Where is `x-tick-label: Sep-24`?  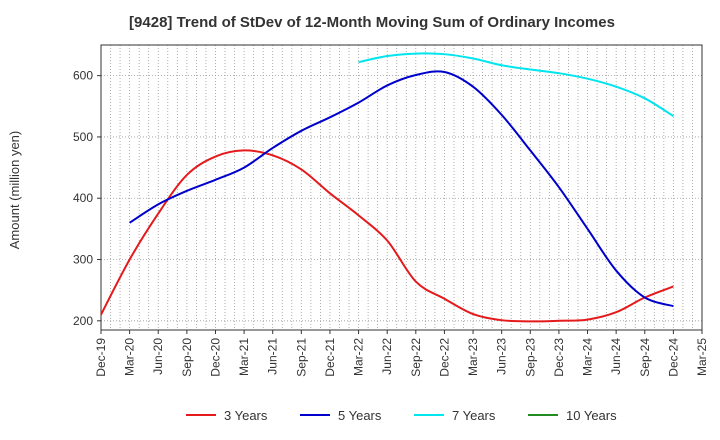
x-tick-label: Sep-24 is located at coordinates (645, 357).